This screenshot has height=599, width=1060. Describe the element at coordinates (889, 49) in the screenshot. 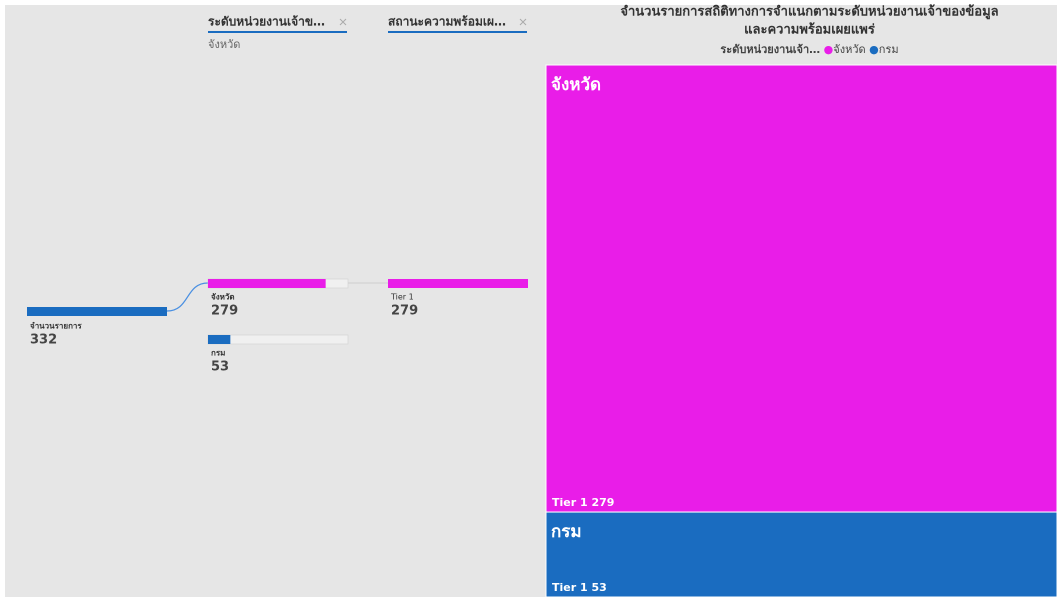

I see `legend-entry: กรม` at that location.